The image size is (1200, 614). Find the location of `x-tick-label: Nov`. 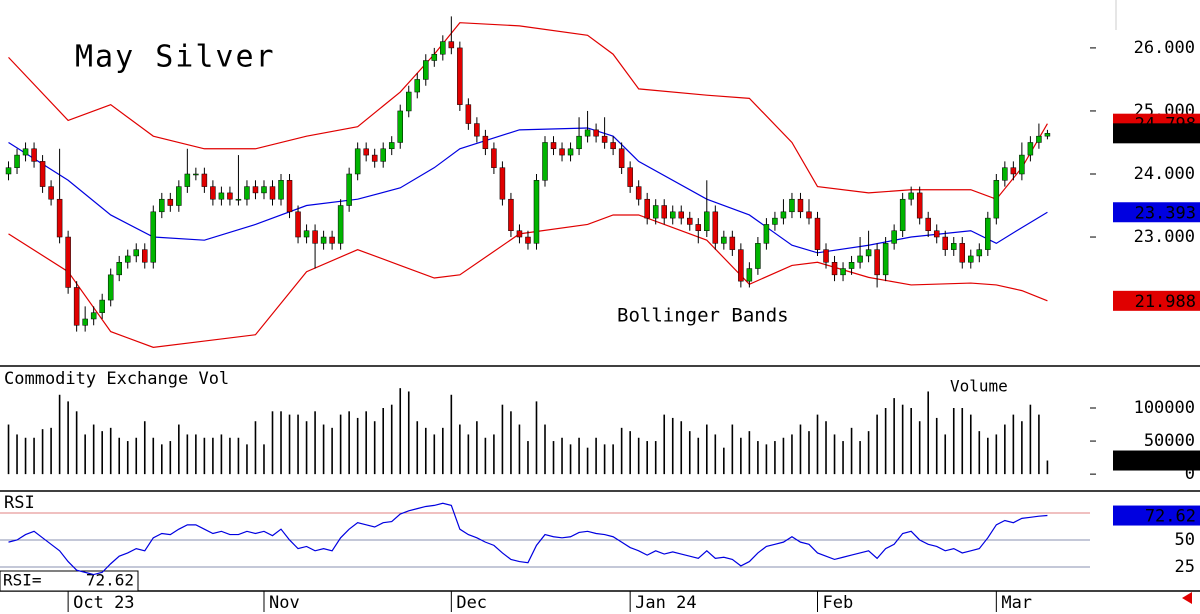

x-tick-label: Nov is located at coordinates (284, 603).